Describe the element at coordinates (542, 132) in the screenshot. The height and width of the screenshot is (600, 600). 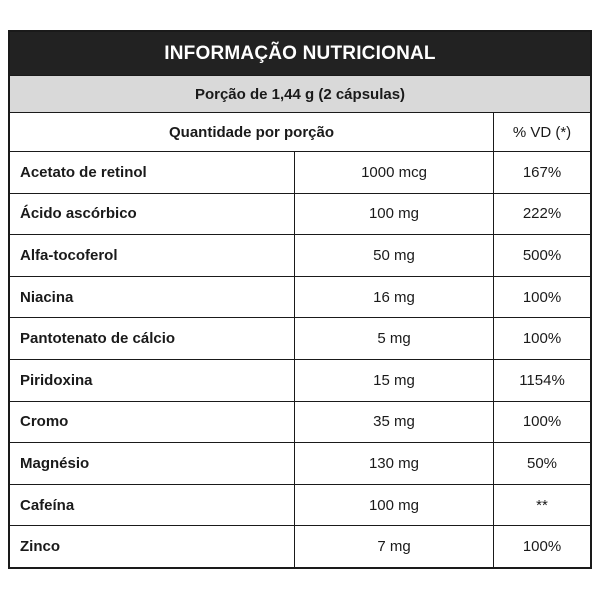
I see `daily-value-header: % VD (*)` at that location.